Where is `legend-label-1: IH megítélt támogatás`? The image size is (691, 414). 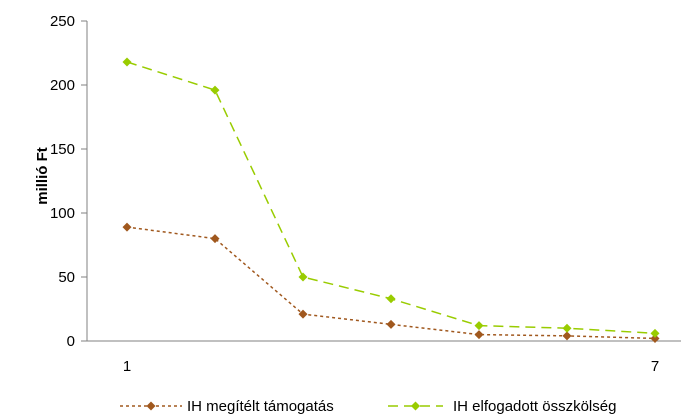
legend-label-1: IH megítélt támogatás is located at coordinates (260, 406).